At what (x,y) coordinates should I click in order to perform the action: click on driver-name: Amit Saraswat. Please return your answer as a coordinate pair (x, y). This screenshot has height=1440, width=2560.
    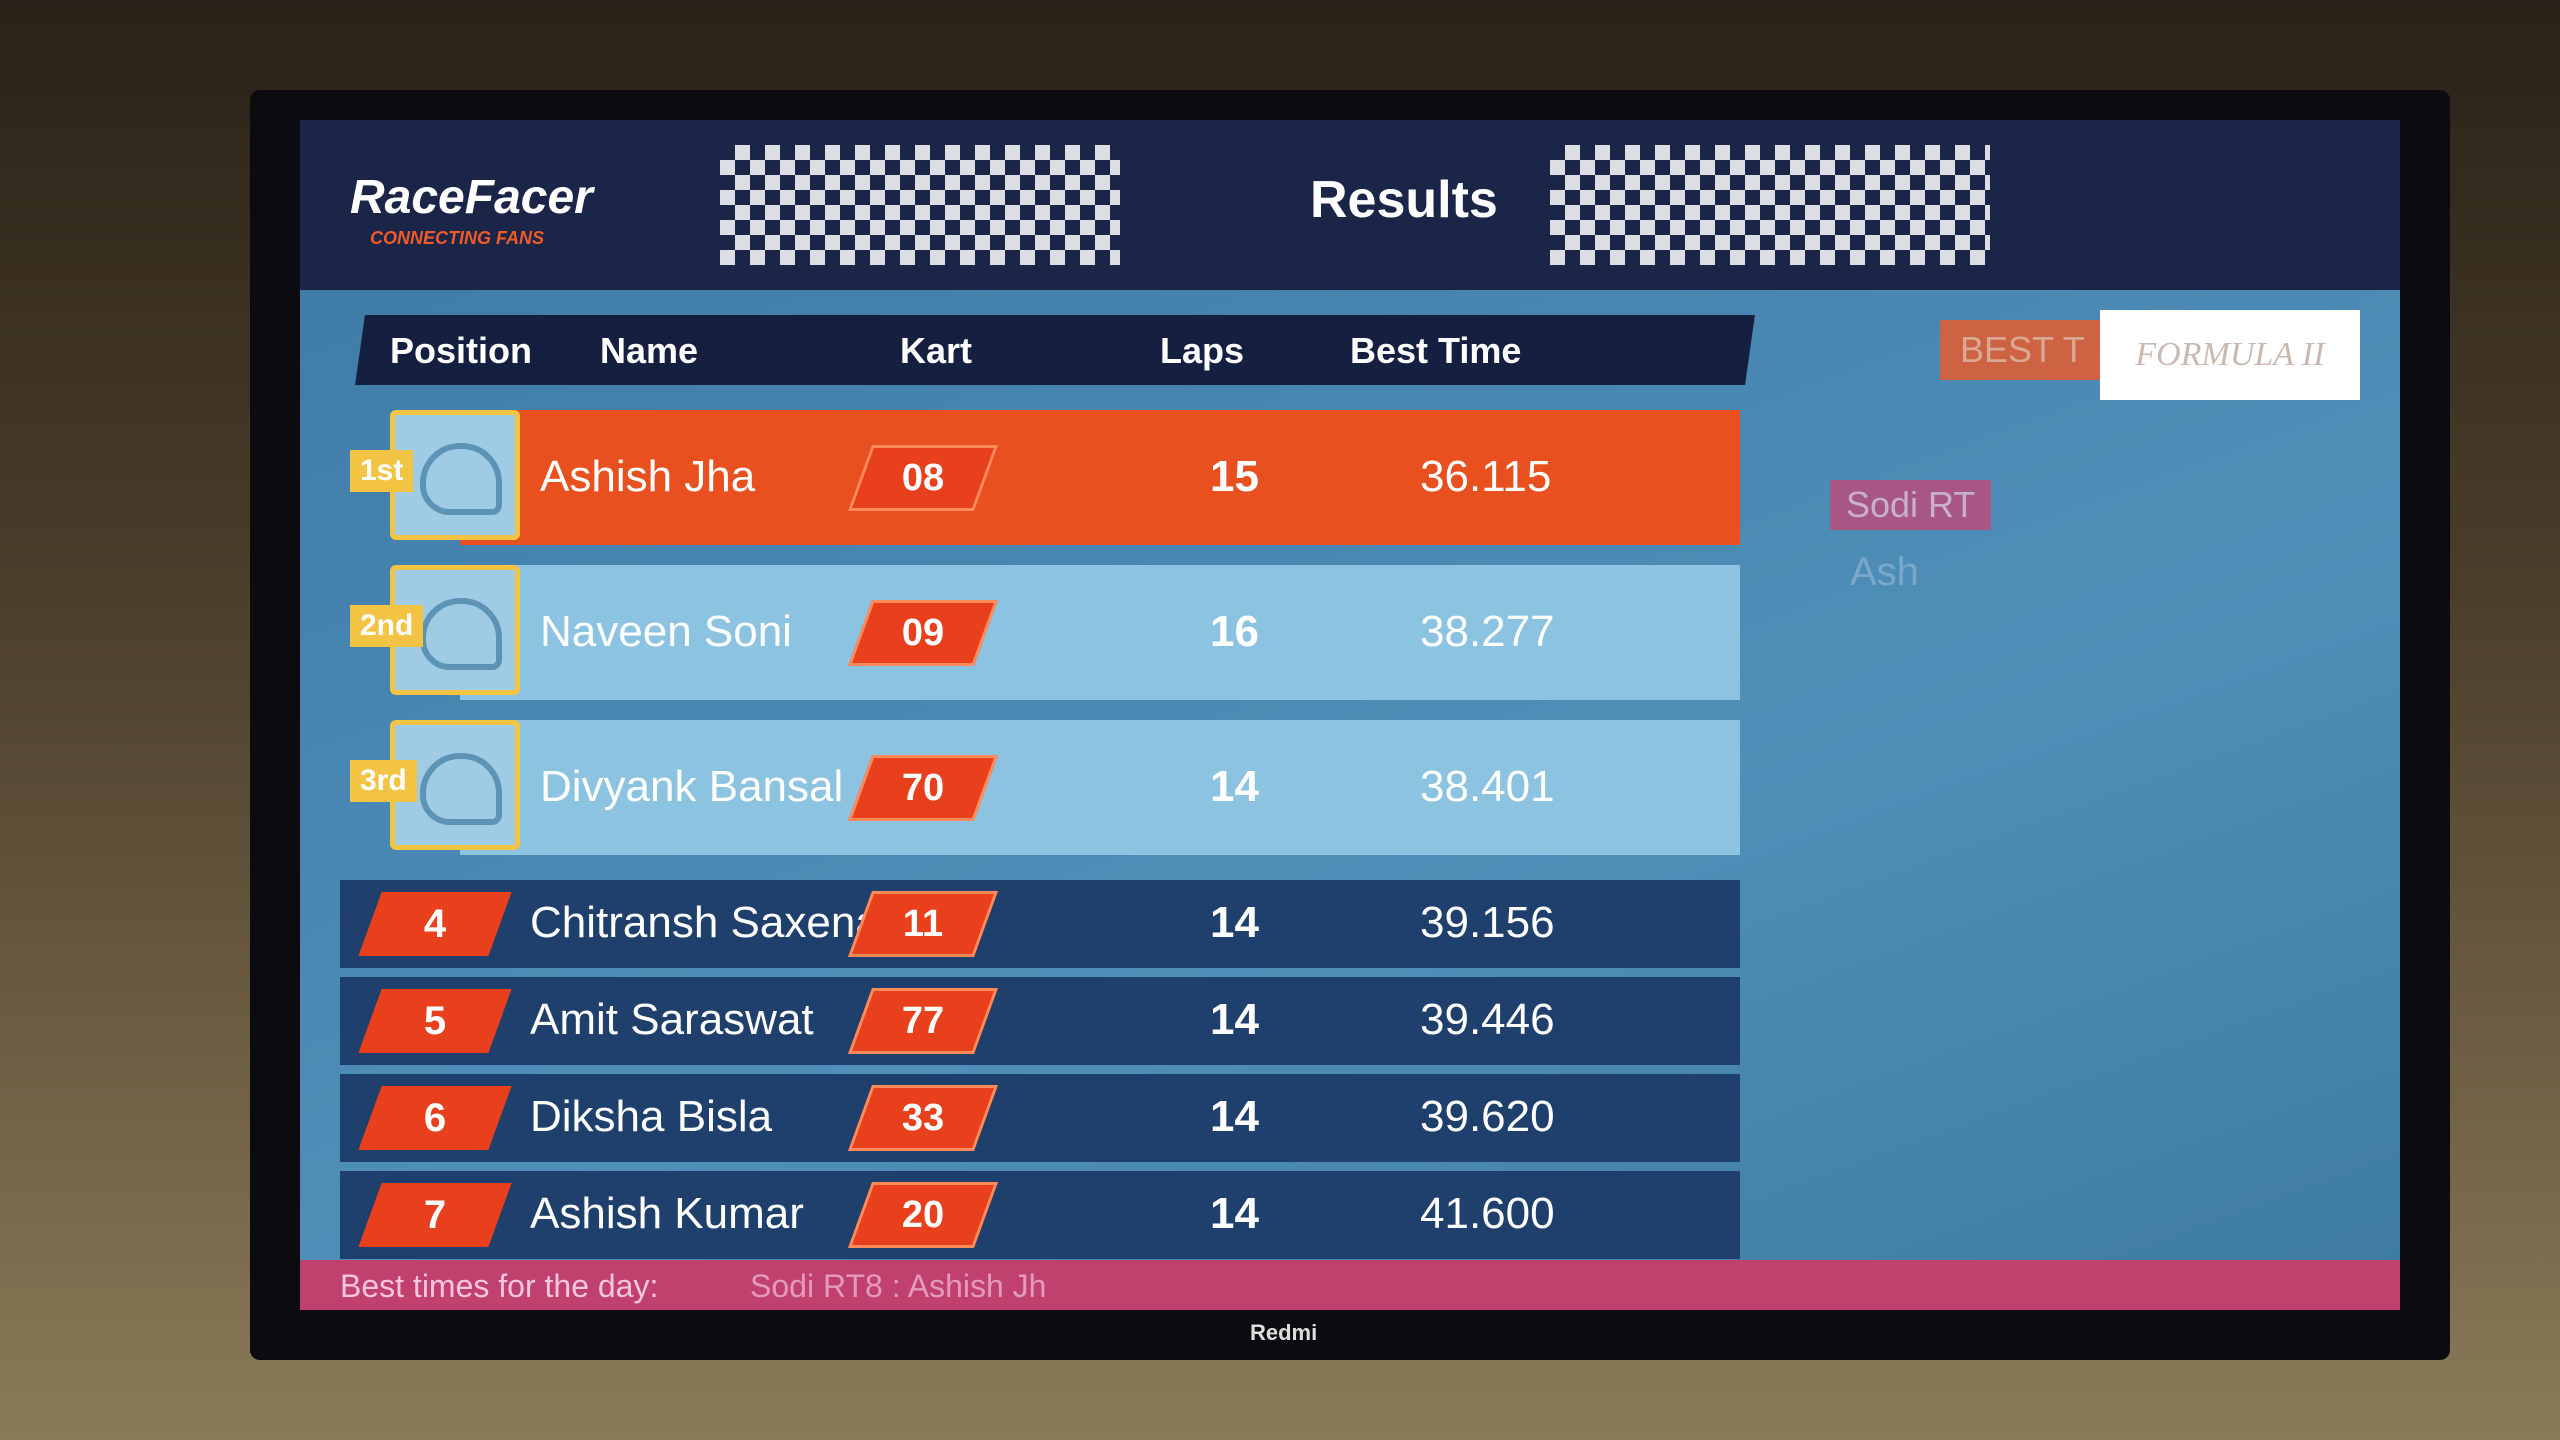
    Looking at the image, I should click on (672, 1019).